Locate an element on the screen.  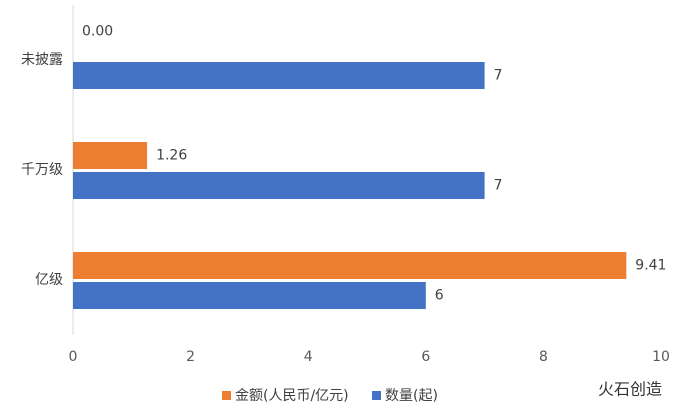
value-label: 1.26 is located at coordinates (171, 156).